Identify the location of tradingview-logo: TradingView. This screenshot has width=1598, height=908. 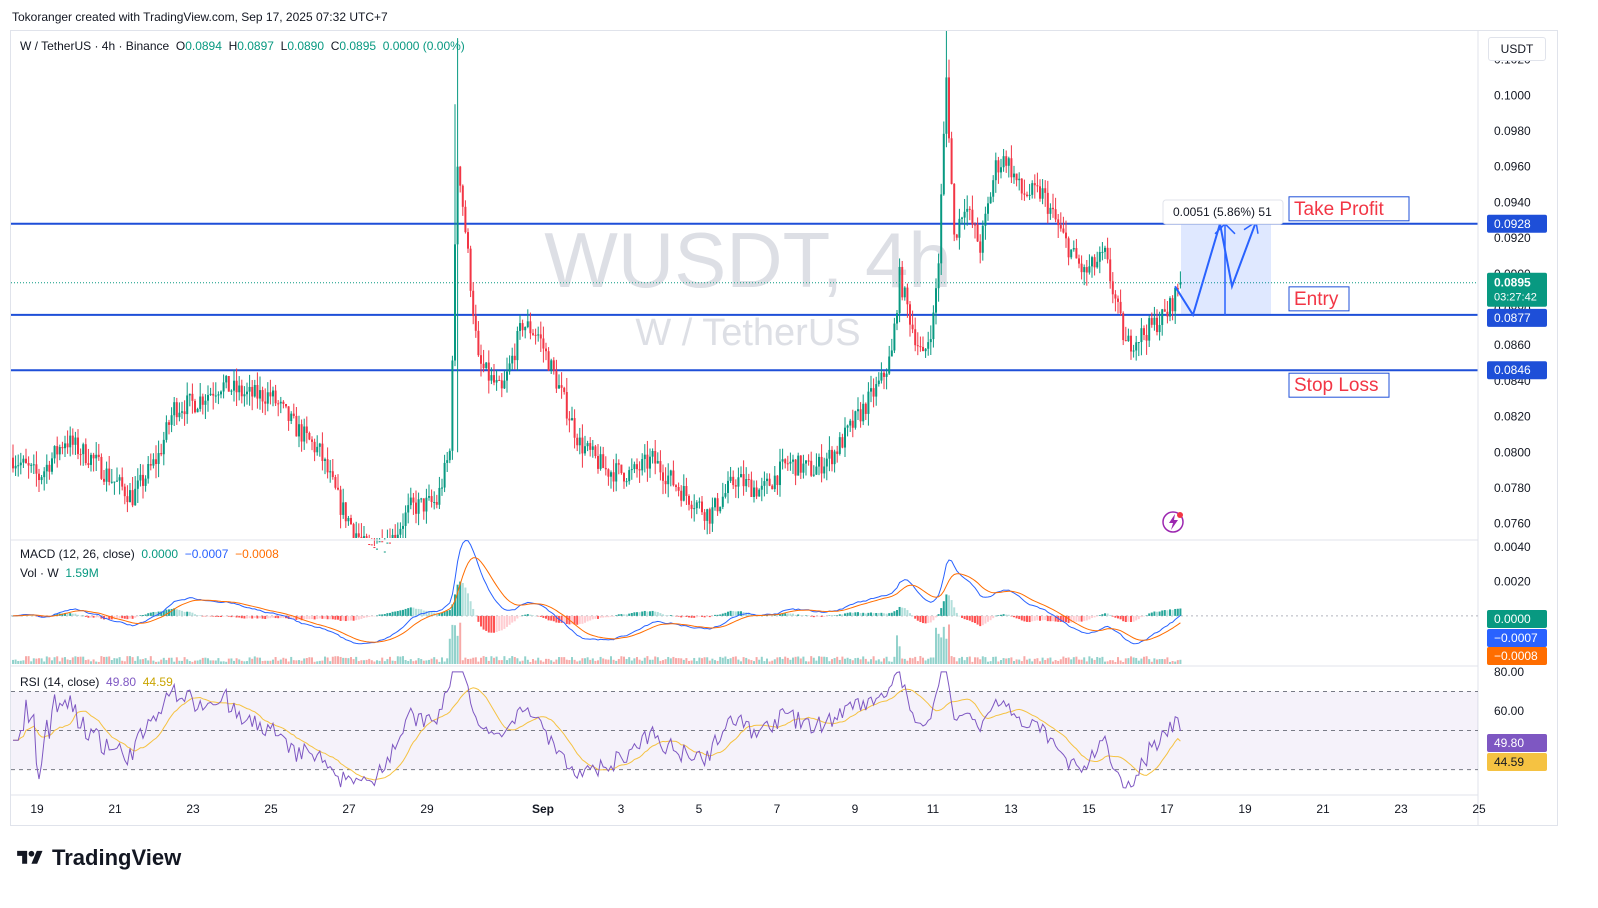
(97, 858).